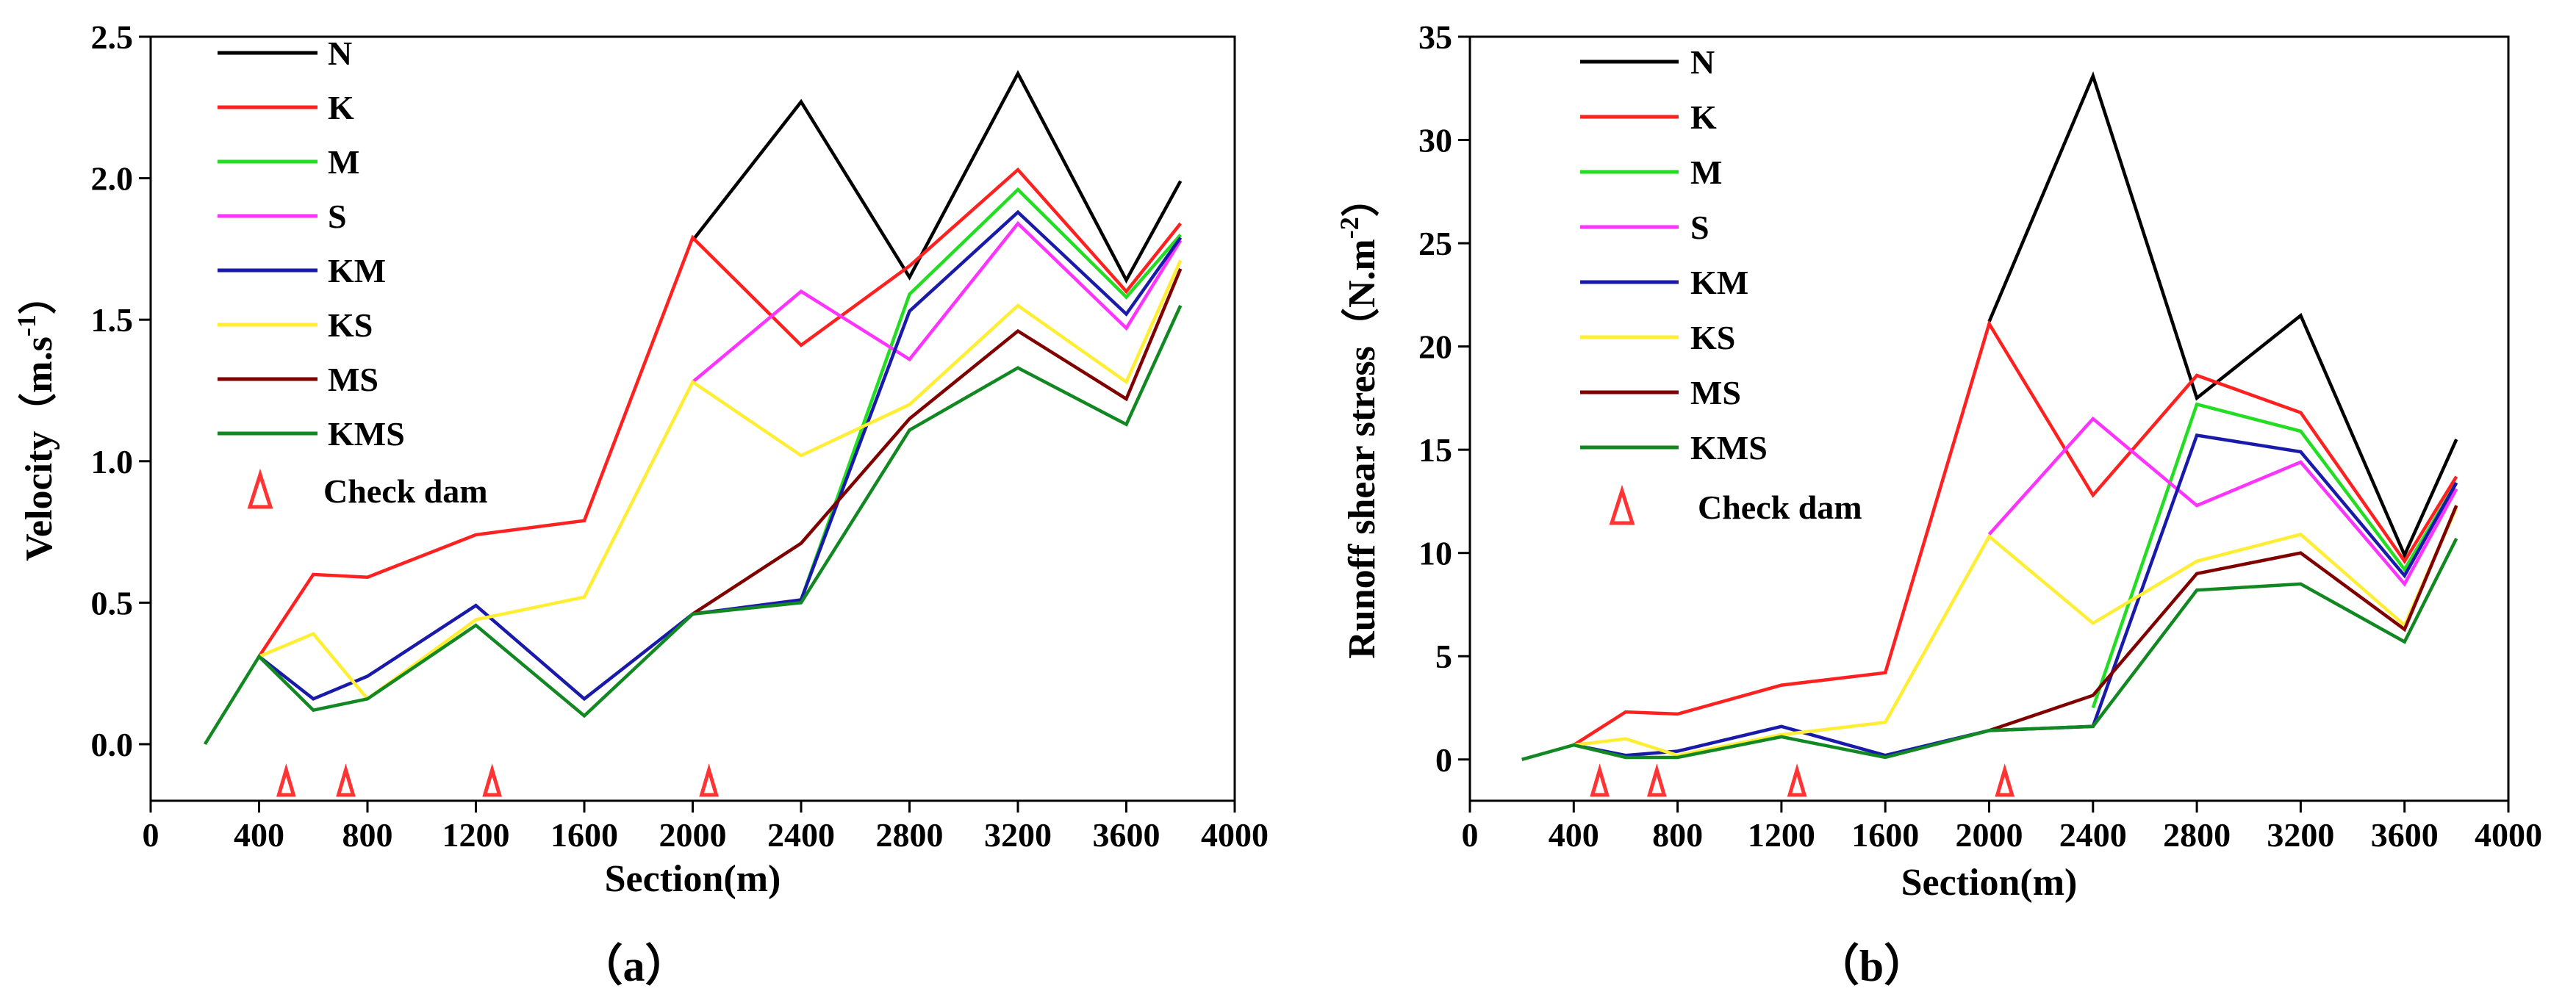 The image size is (2576, 1005). I want to click on series-line-ks, so click(2016, 631).